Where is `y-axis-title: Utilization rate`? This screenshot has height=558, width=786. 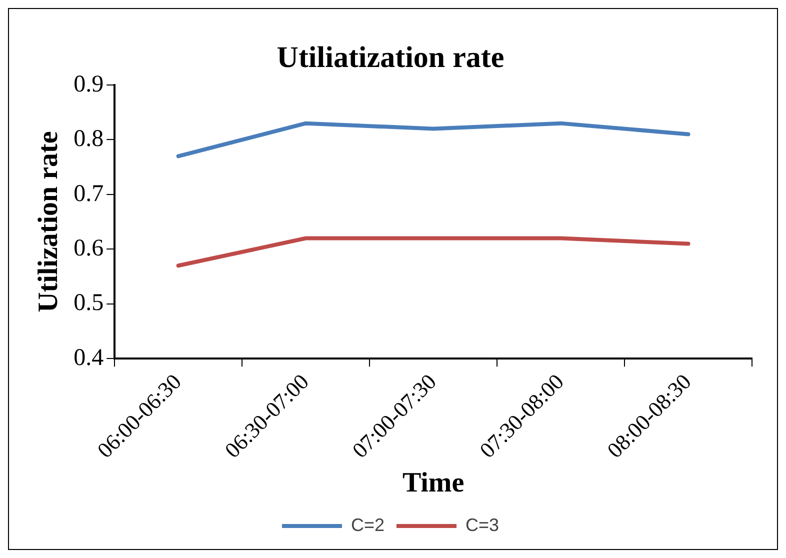
y-axis-title: Utilization rate is located at coordinates (48, 221).